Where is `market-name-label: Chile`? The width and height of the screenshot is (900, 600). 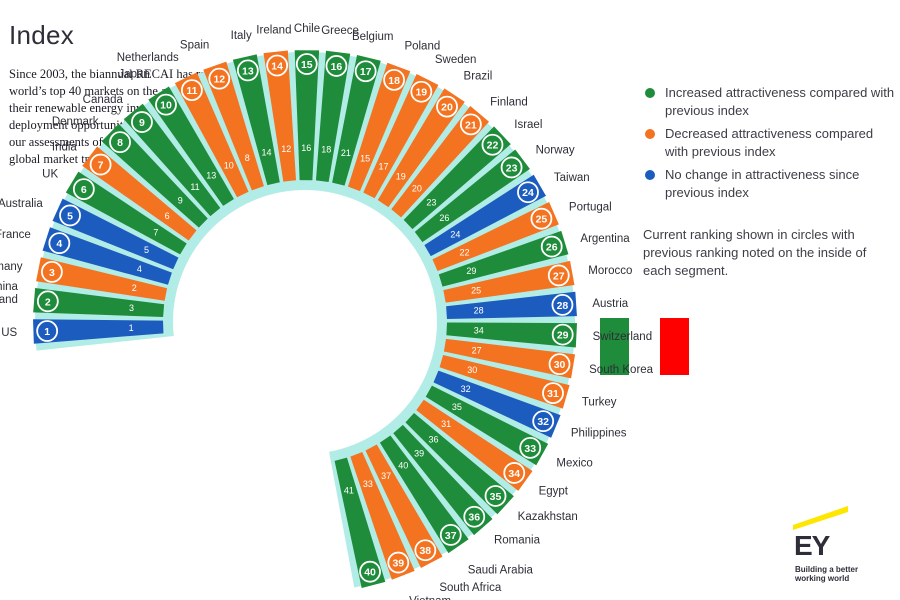 market-name-label: Chile is located at coordinates (307, 29).